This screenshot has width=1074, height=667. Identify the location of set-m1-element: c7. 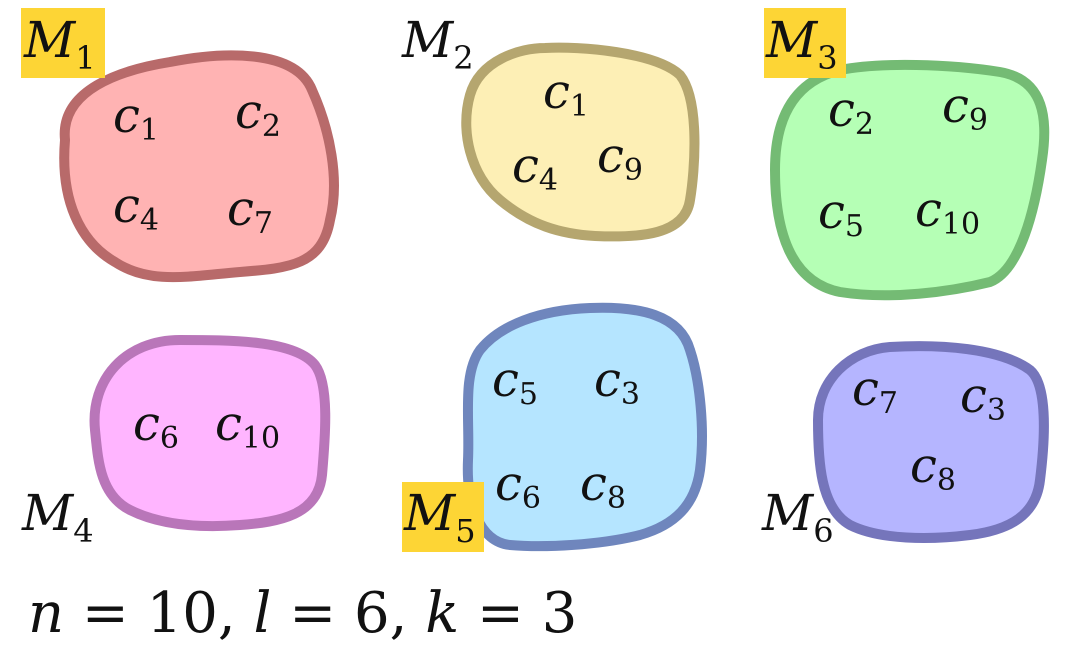
(250, 211).